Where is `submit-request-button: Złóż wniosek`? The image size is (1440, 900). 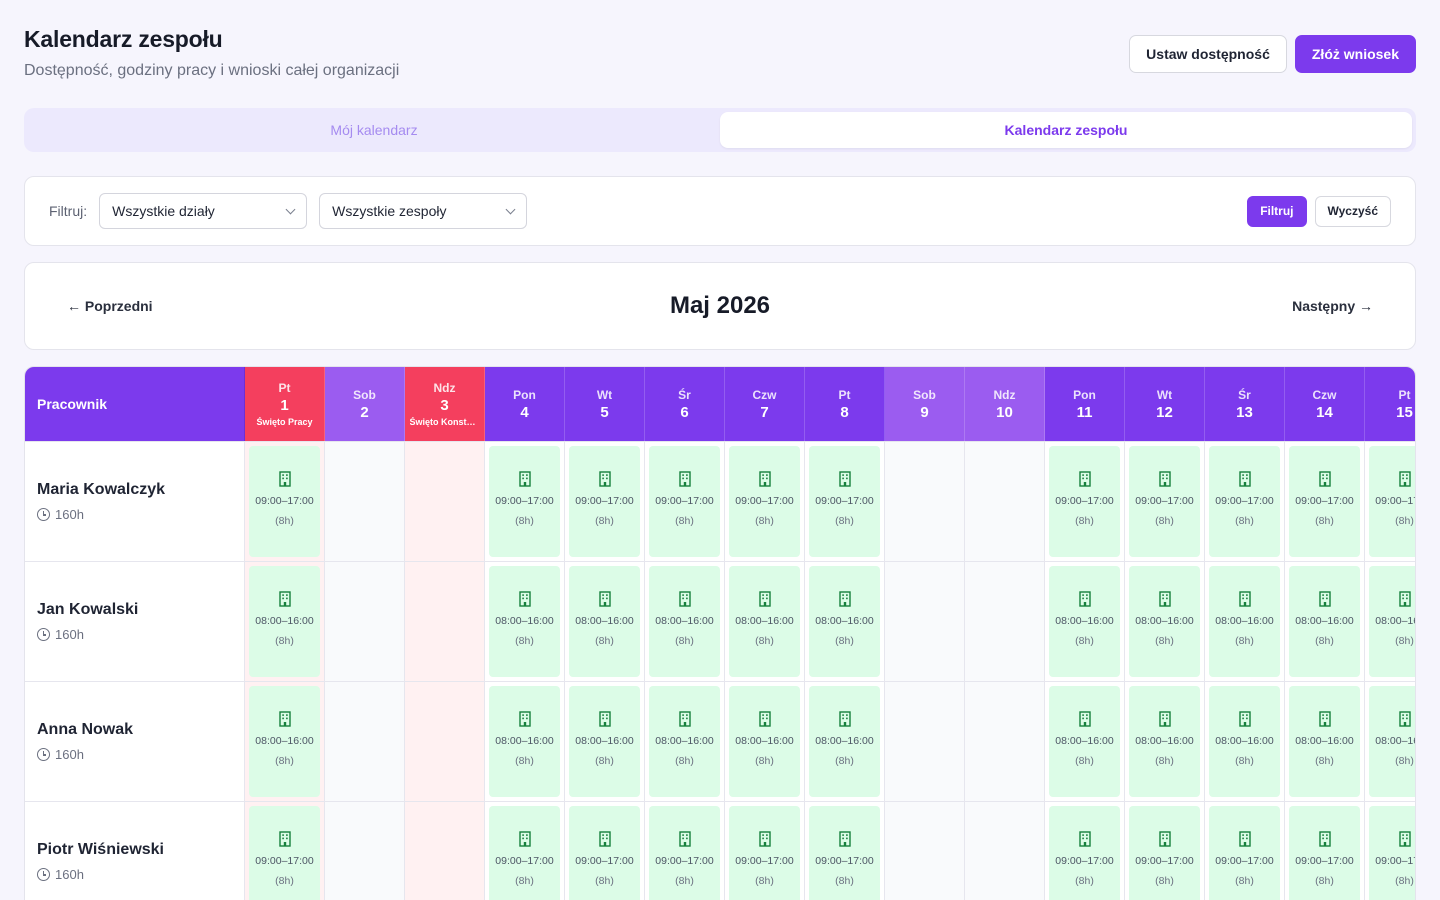
submit-request-button: Złóż wniosek is located at coordinates (1355, 54).